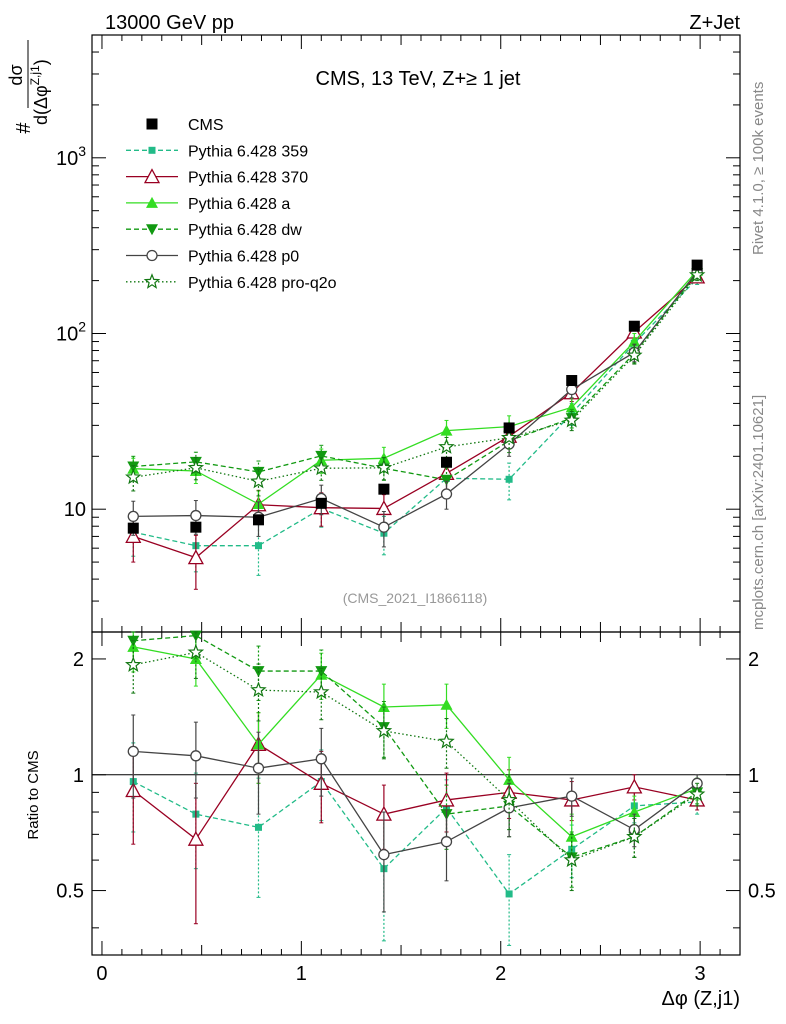 The image size is (786, 1024). I want to click on y-tick-label: 10³, so click(71, 156).